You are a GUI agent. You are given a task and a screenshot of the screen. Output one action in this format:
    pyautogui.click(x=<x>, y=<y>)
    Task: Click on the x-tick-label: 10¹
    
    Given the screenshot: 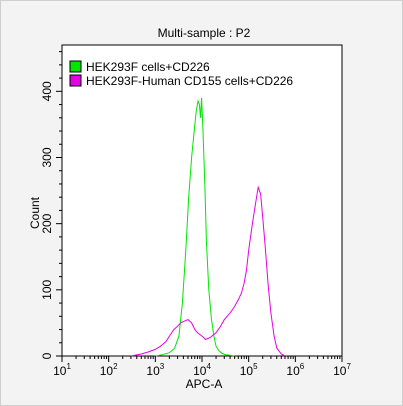 What is the action you would take?
    pyautogui.click(x=62, y=370)
    